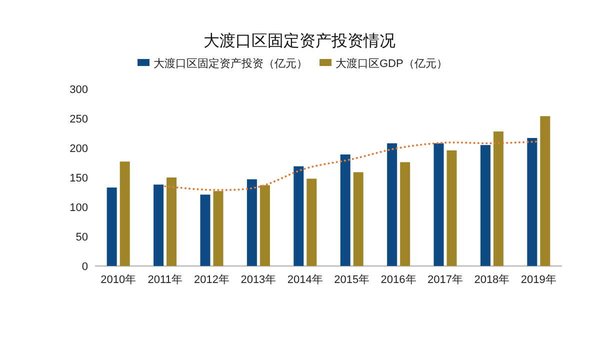 This screenshot has width=599, height=342. What do you see at coordinates (492, 280) in the screenshot?
I see `x-tick-label: 2018年` at bounding box center [492, 280].